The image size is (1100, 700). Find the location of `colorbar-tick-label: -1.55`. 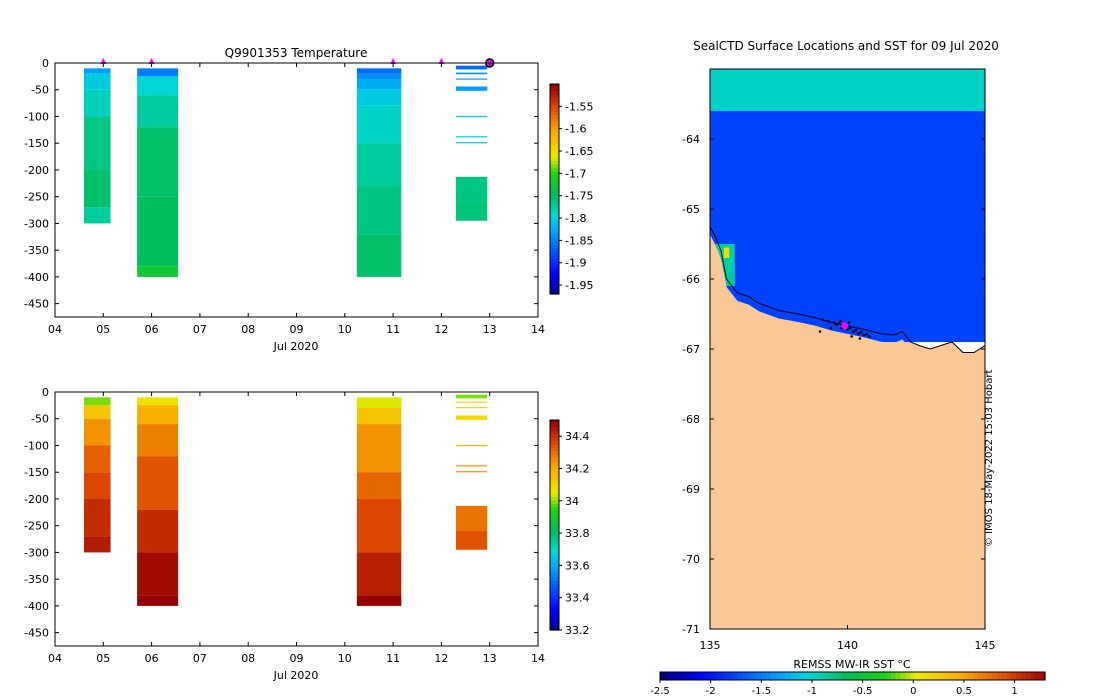

colorbar-tick-label: -1.55 is located at coordinates (579, 106).